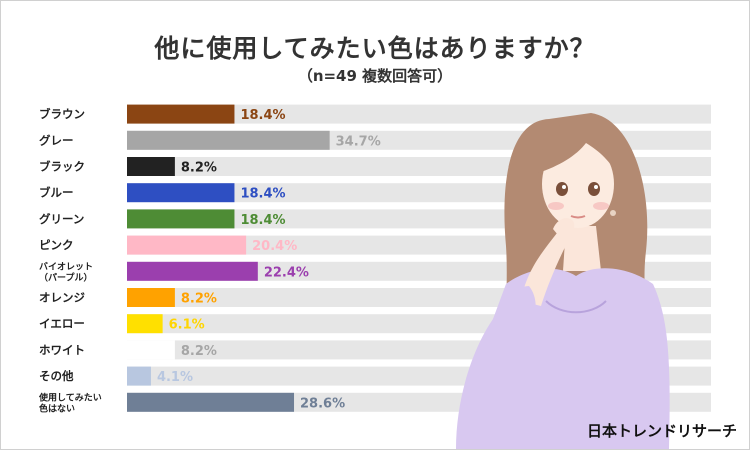 The width and height of the screenshot is (750, 450). I want to click on value-label: 22.4%, so click(286, 272).